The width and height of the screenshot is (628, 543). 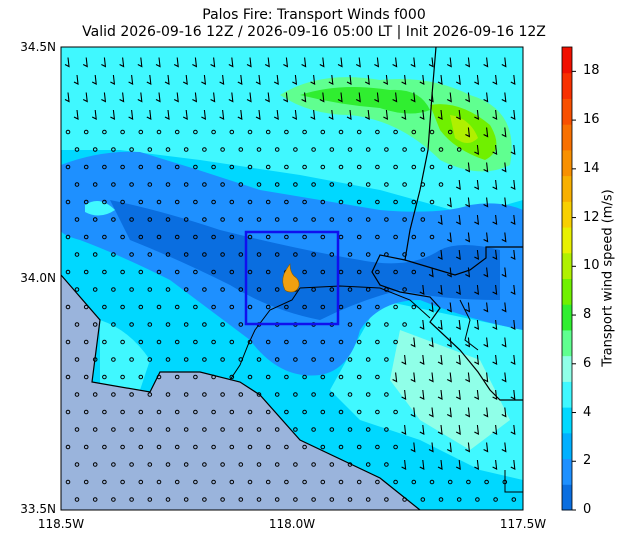 I want to click on colorbar-frame, so click(x=567, y=278).